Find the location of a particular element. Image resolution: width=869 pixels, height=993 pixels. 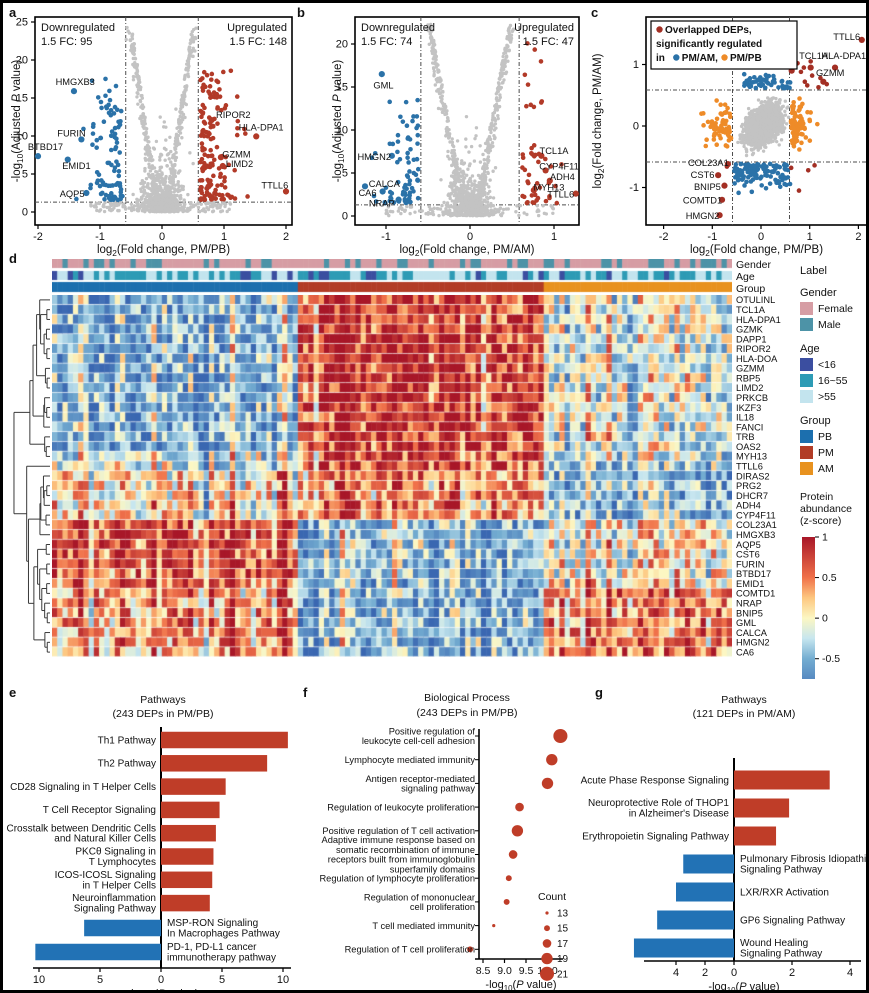

bar-label: and Natural Killer Cells is located at coordinates (105, 839).